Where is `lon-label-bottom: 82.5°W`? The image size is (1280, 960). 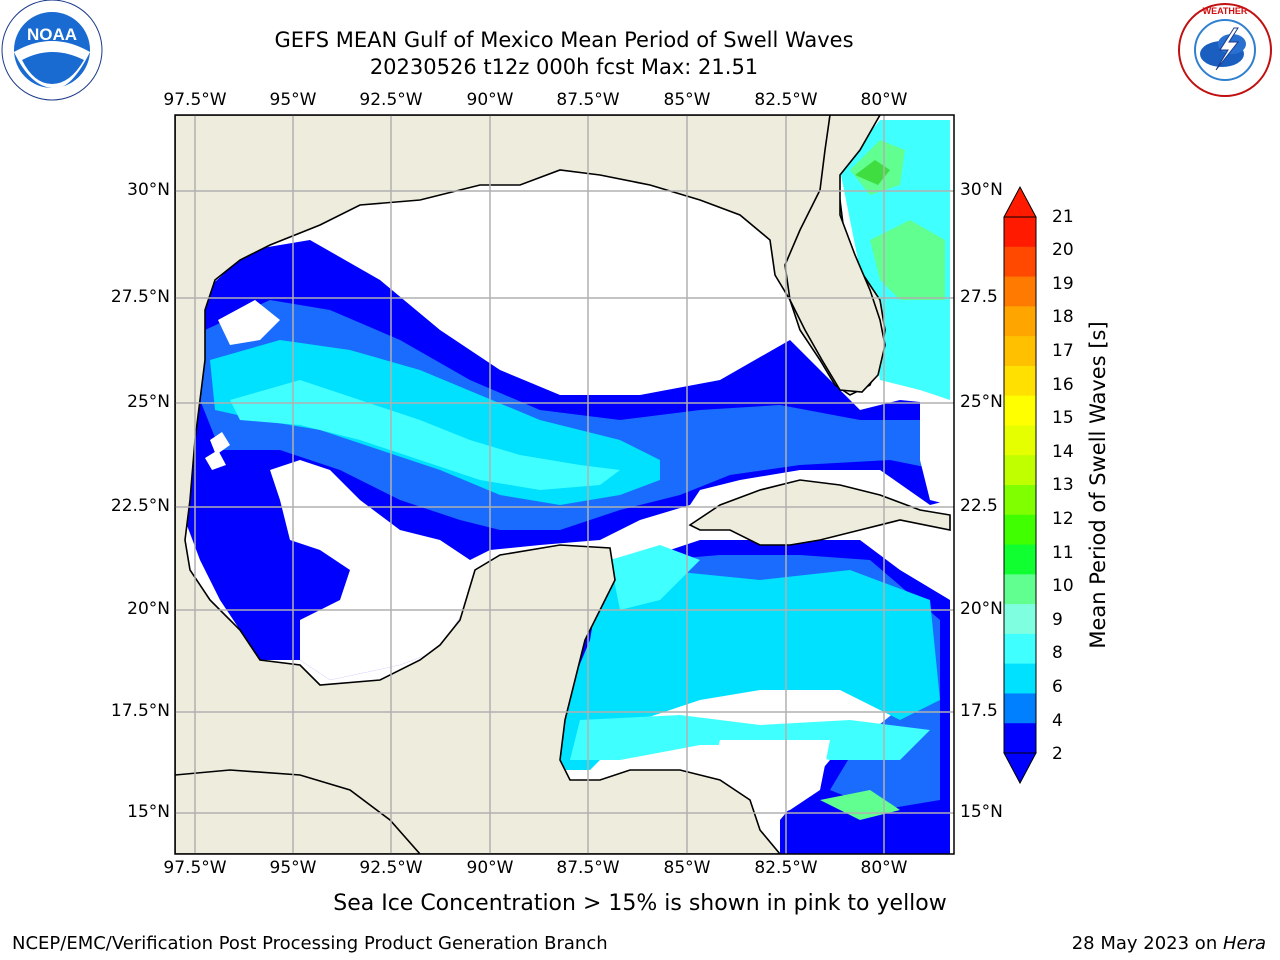
lon-label-bottom: 82.5°W is located at coordinates (786, 868).